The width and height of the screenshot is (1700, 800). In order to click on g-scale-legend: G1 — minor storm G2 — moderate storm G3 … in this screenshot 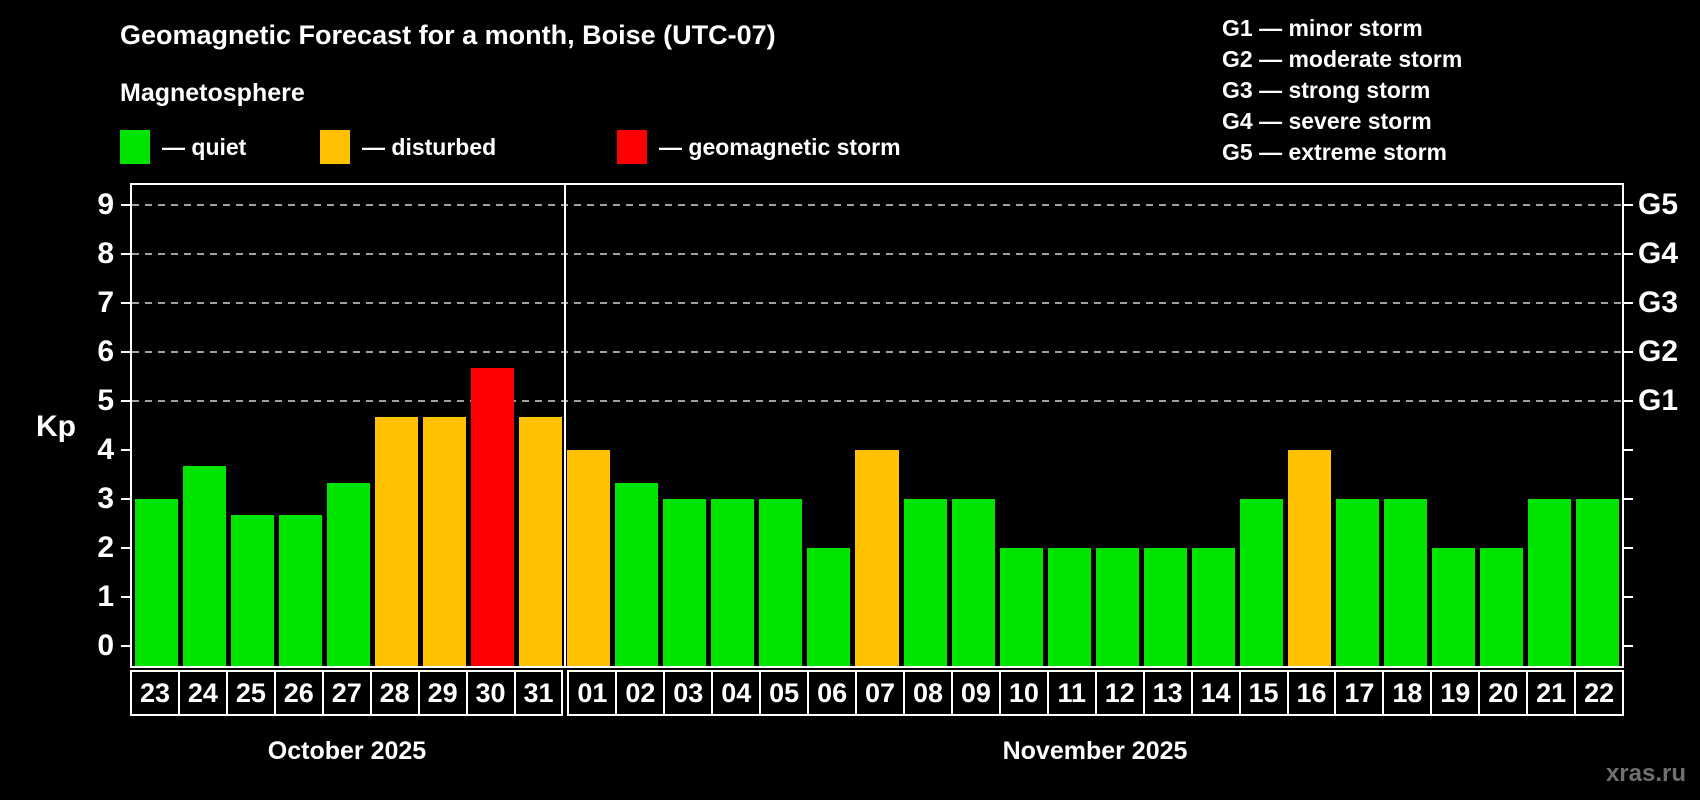, I will do `click(1342, 90)`.